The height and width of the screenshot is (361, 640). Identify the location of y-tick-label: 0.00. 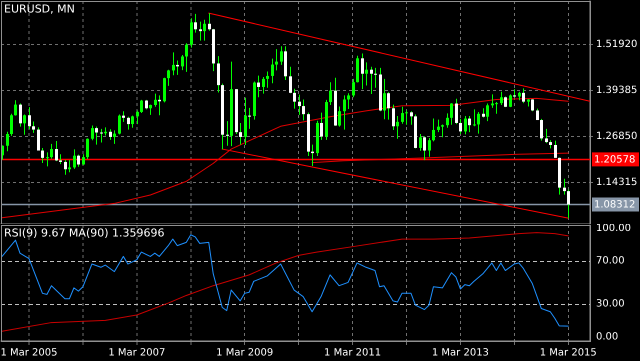
(607, 336).